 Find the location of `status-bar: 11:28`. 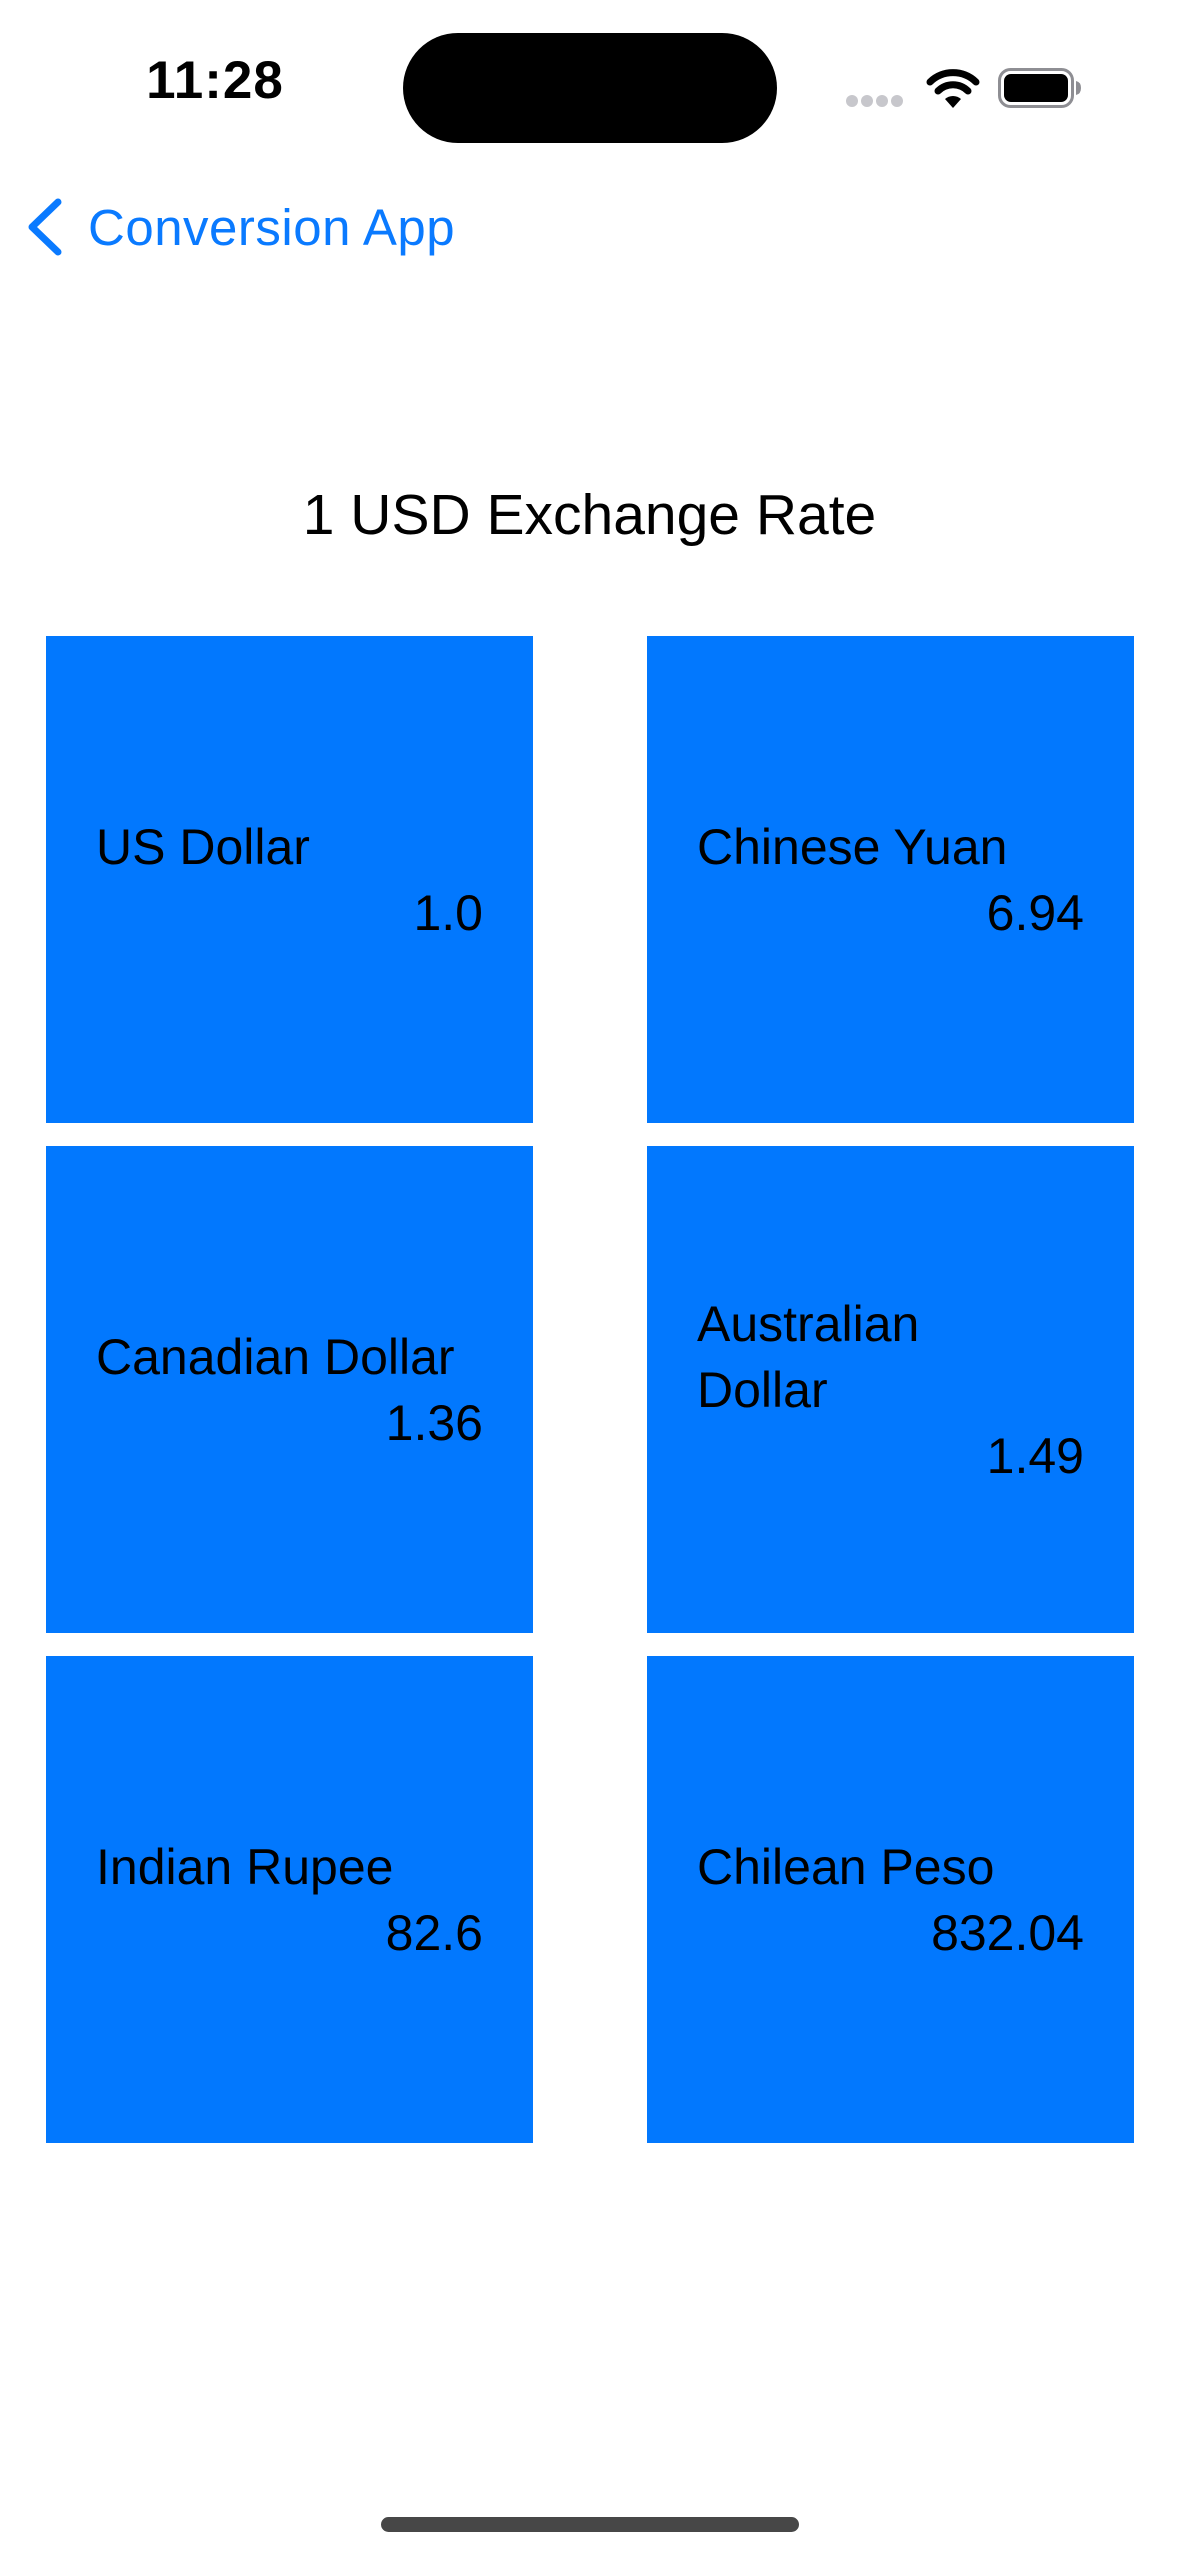

status-bar: 11:28 is located at coordinates (589, 85).